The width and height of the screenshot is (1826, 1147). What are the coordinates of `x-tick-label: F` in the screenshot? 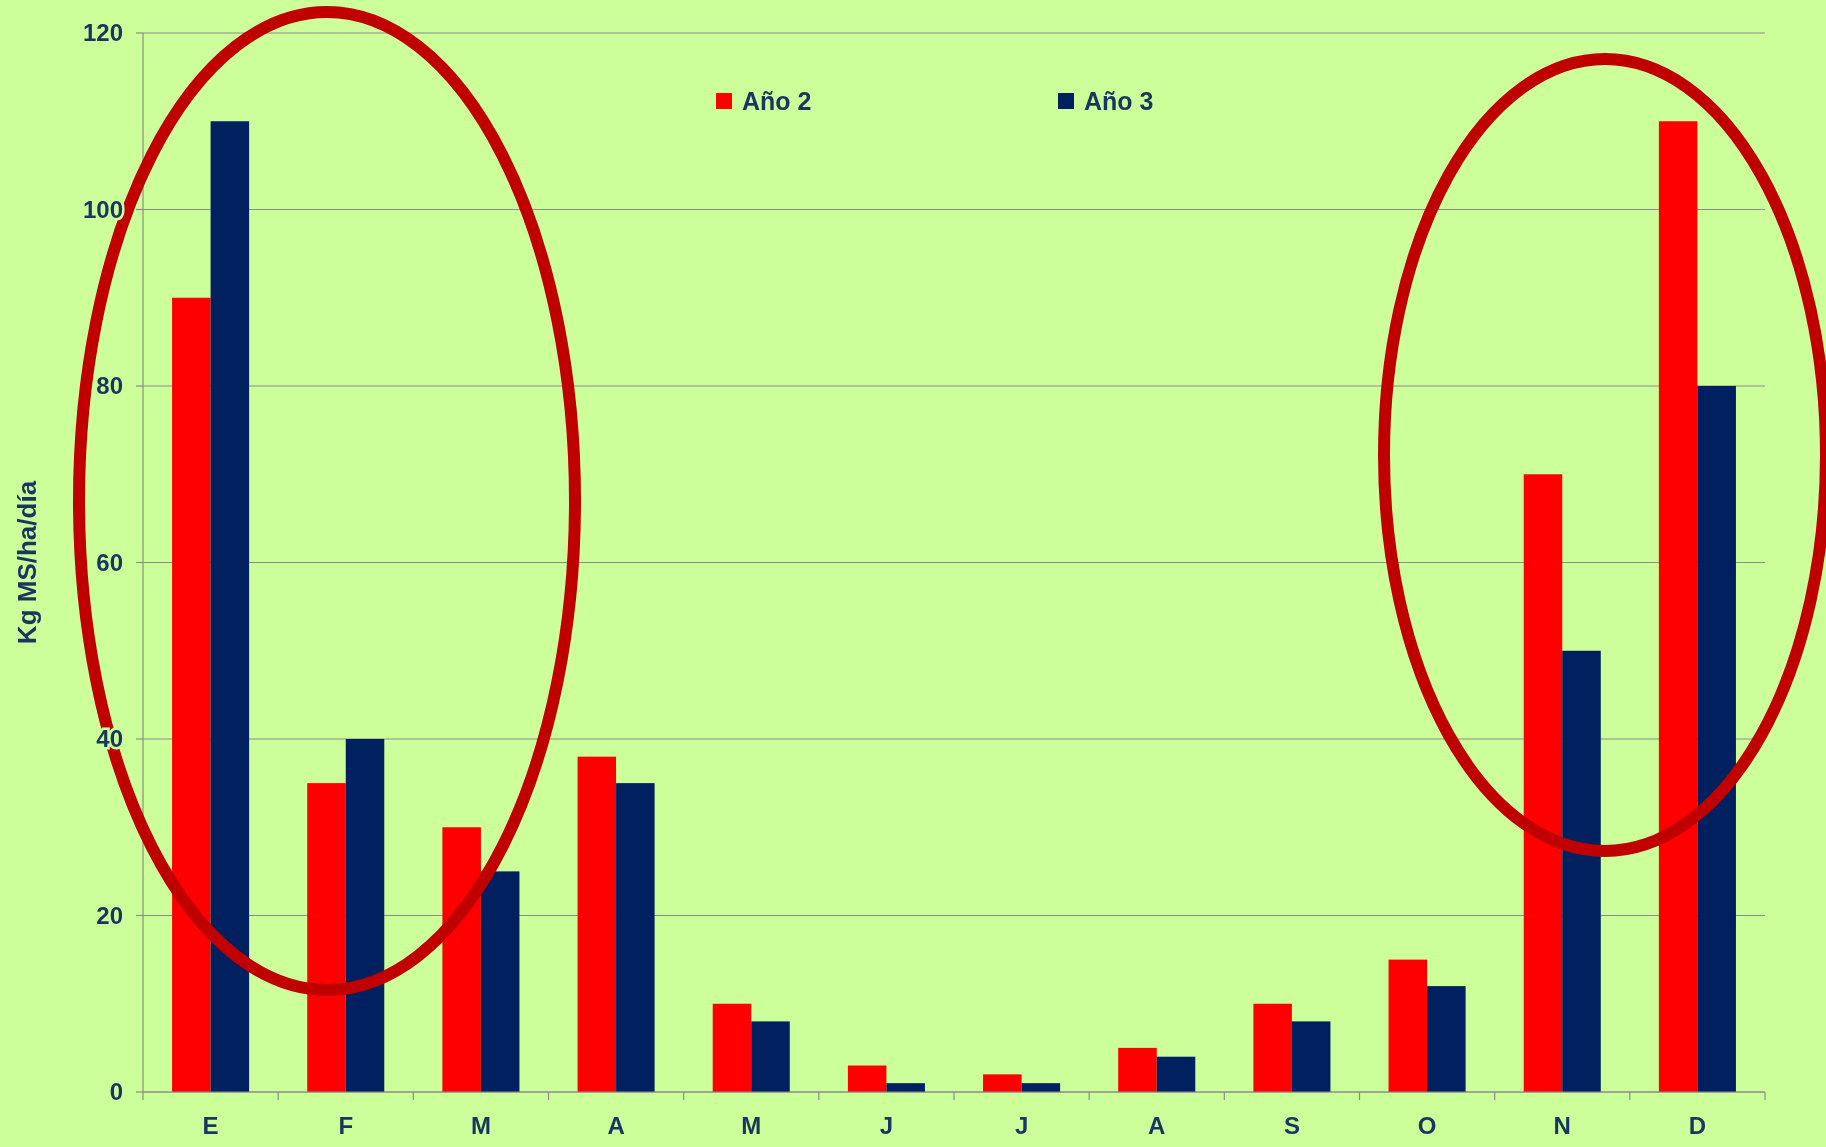 It's located at (346, 1125).